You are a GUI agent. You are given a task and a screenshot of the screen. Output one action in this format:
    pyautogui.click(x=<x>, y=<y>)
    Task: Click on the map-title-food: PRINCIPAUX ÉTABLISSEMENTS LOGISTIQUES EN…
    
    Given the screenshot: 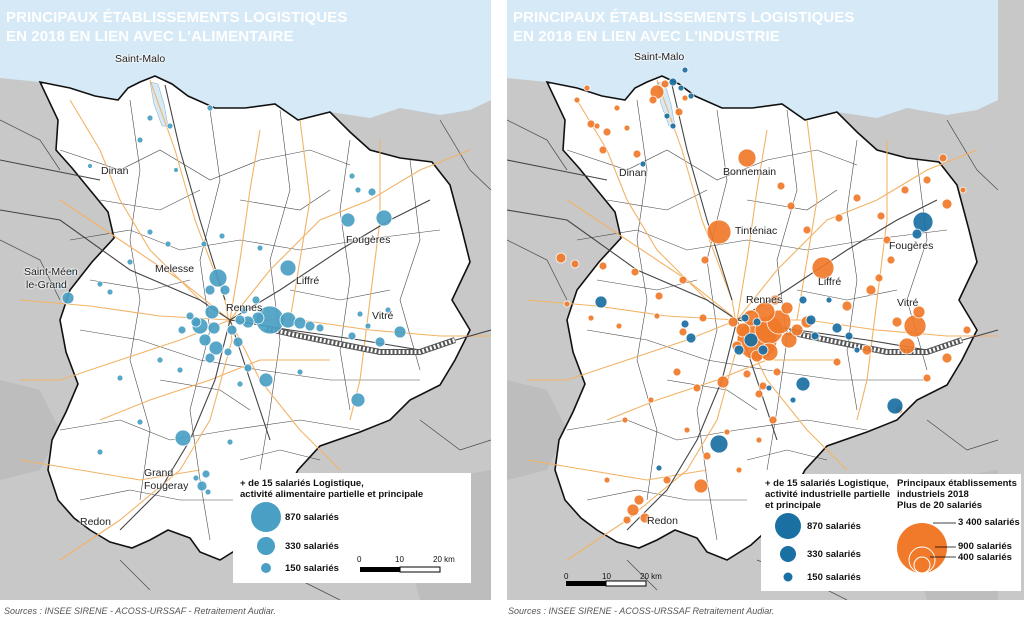 What is the action you would take?
    pyautogui.click(x=177, y=27)
    